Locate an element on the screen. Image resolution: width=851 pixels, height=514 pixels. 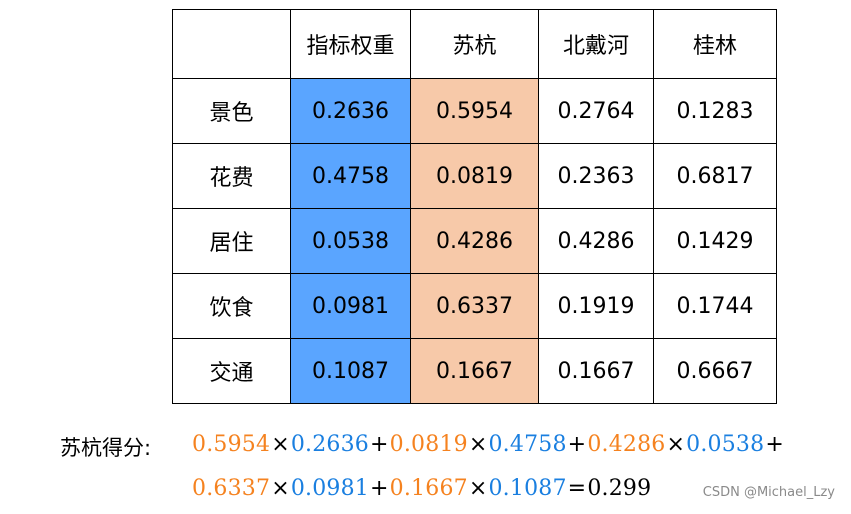
formula-number: 0.1667 is located at coordinates (428, 488).